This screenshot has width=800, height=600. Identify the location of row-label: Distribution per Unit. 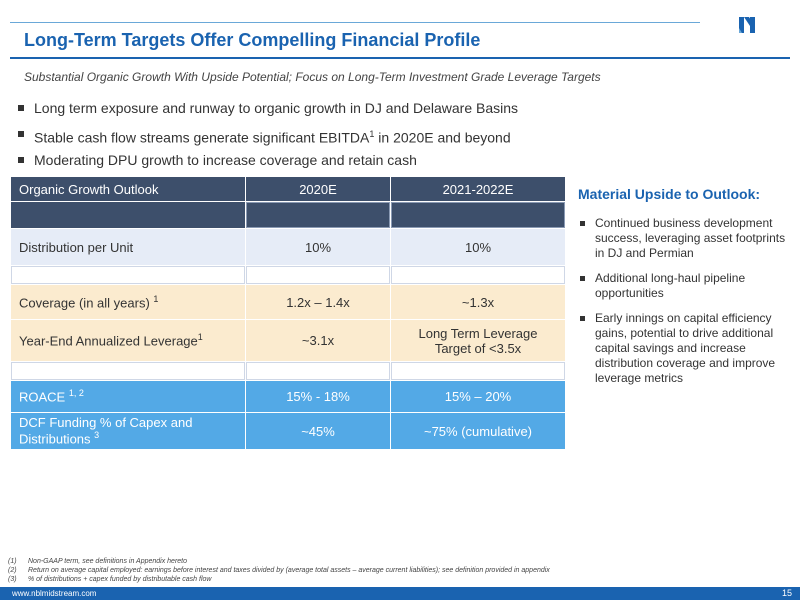
(128, 247).